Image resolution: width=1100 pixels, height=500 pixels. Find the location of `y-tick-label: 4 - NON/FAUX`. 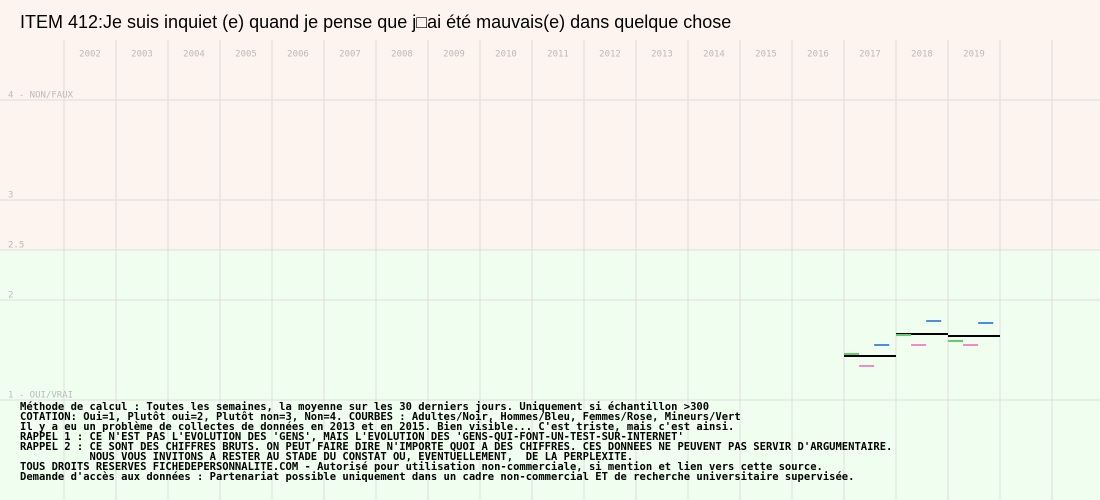

y-tick-label: 4 - NON/FAUX is located at coordinates (41, 96).